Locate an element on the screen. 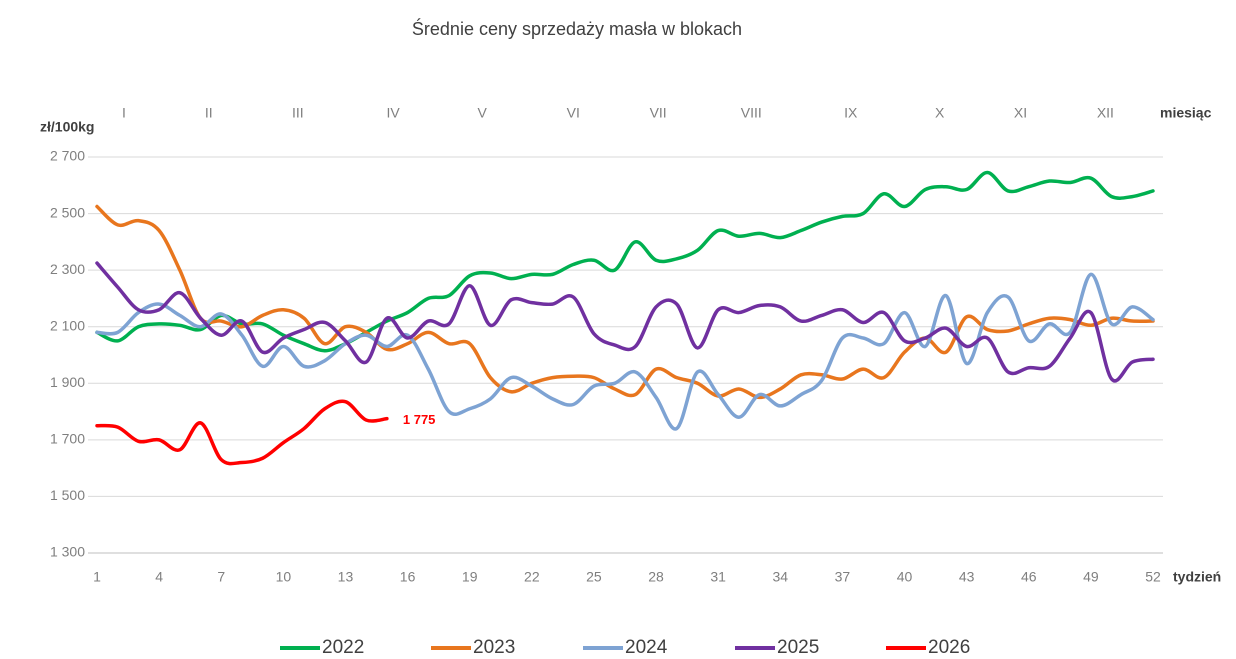 This screenshot has width=1236, height=659. y-tick-label: 1 300 is located at coordinates (67, 552).